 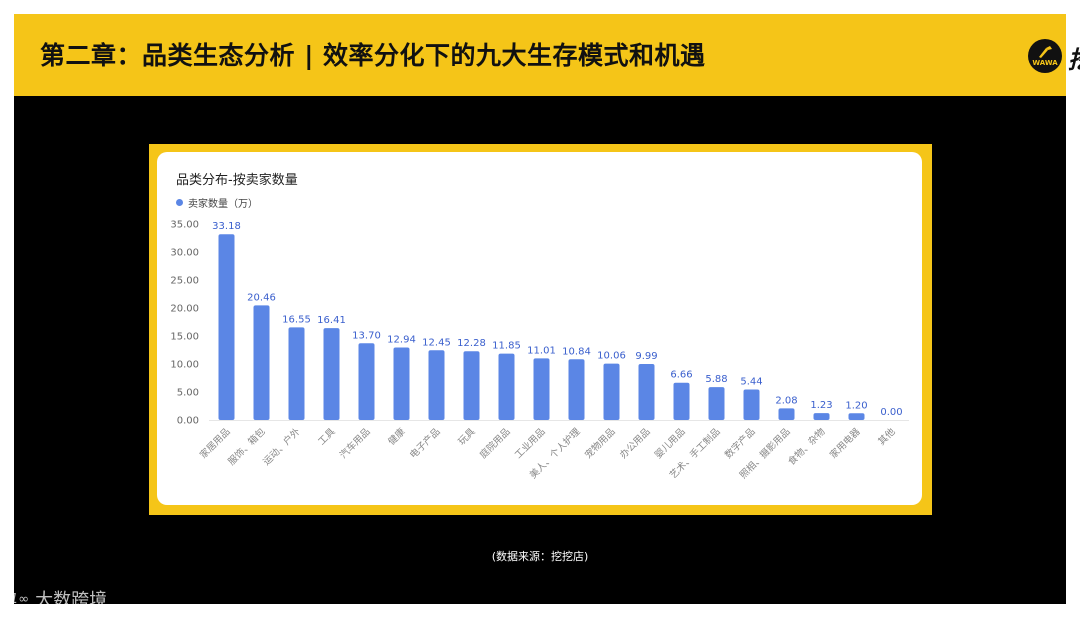 I want to click on data-label: 12.45, so click(x=436, y=342).